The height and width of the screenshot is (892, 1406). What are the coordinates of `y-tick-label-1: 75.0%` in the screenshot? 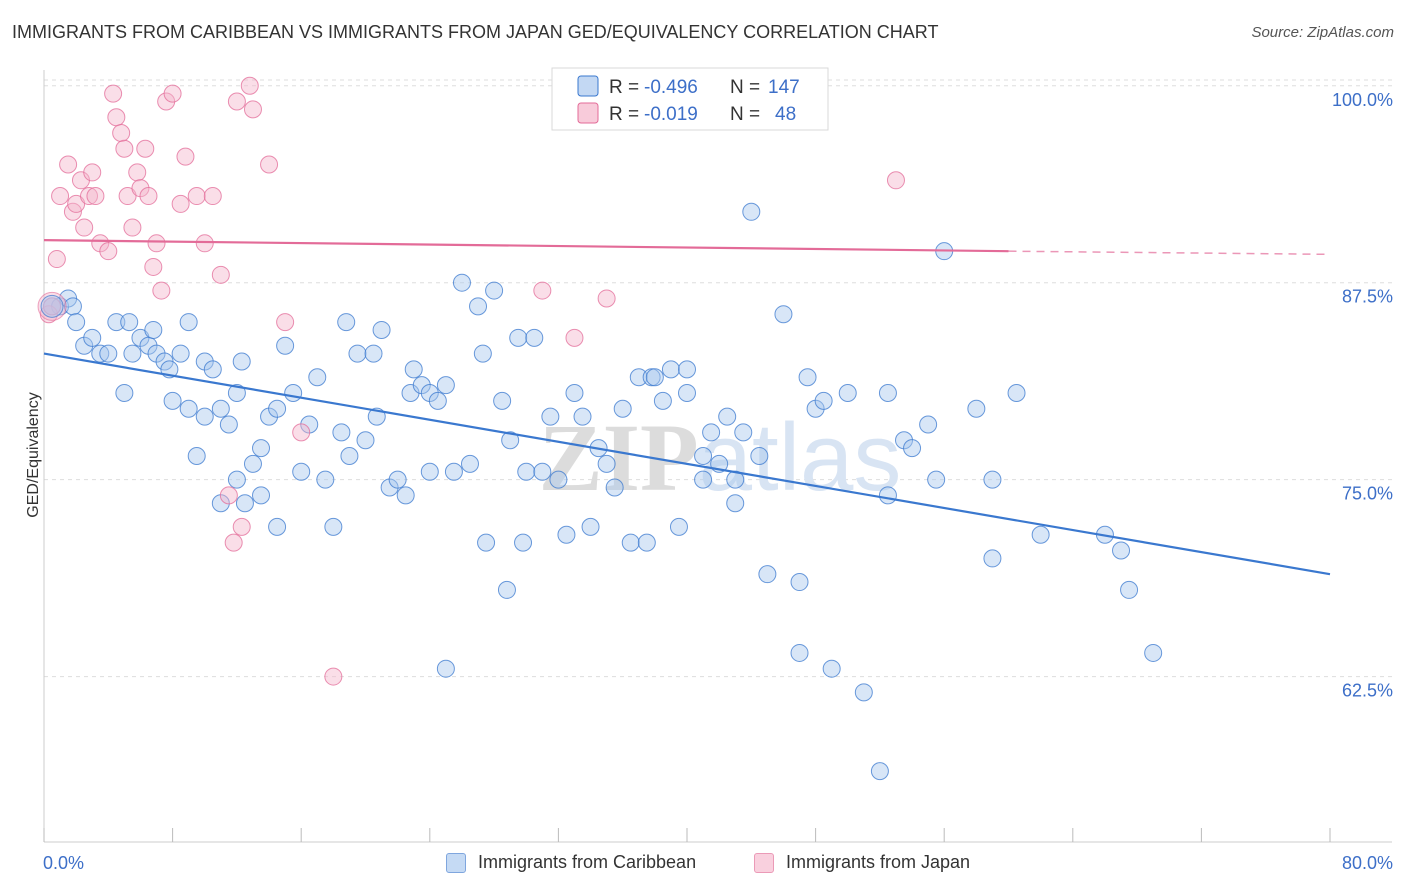 It's located at (1367, 494).